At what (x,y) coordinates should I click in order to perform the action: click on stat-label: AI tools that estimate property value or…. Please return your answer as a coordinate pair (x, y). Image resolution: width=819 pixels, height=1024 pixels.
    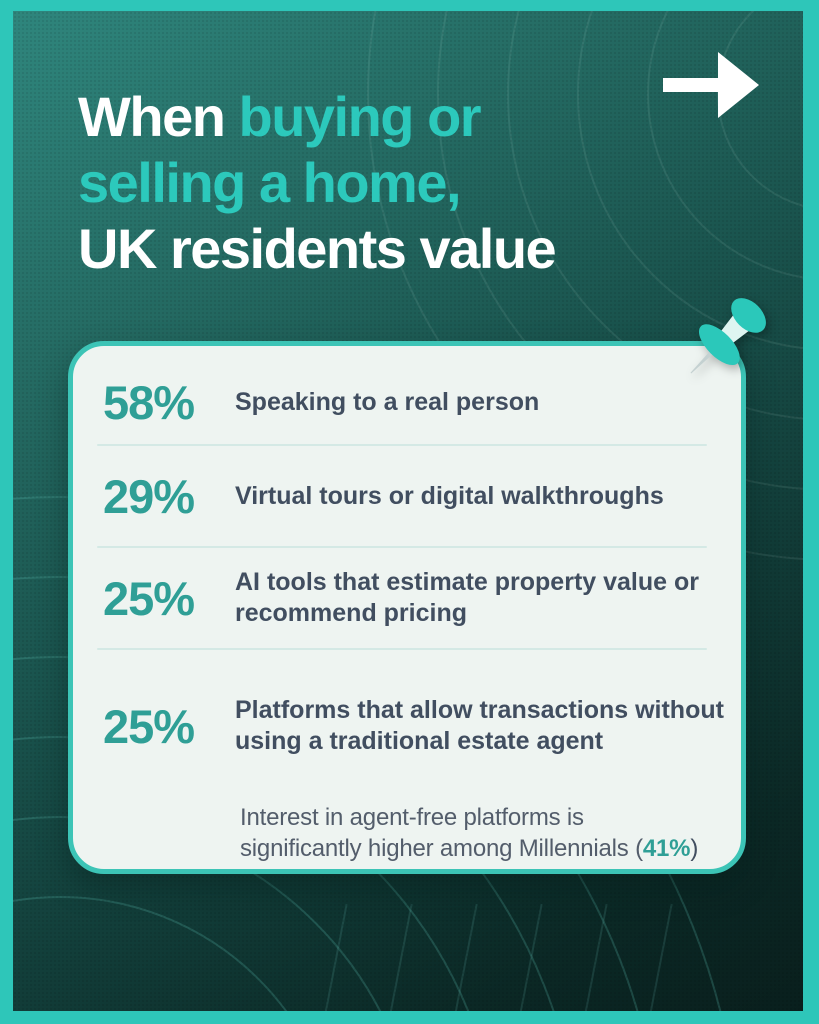
    Looking at the image, I should click on (467, 597).